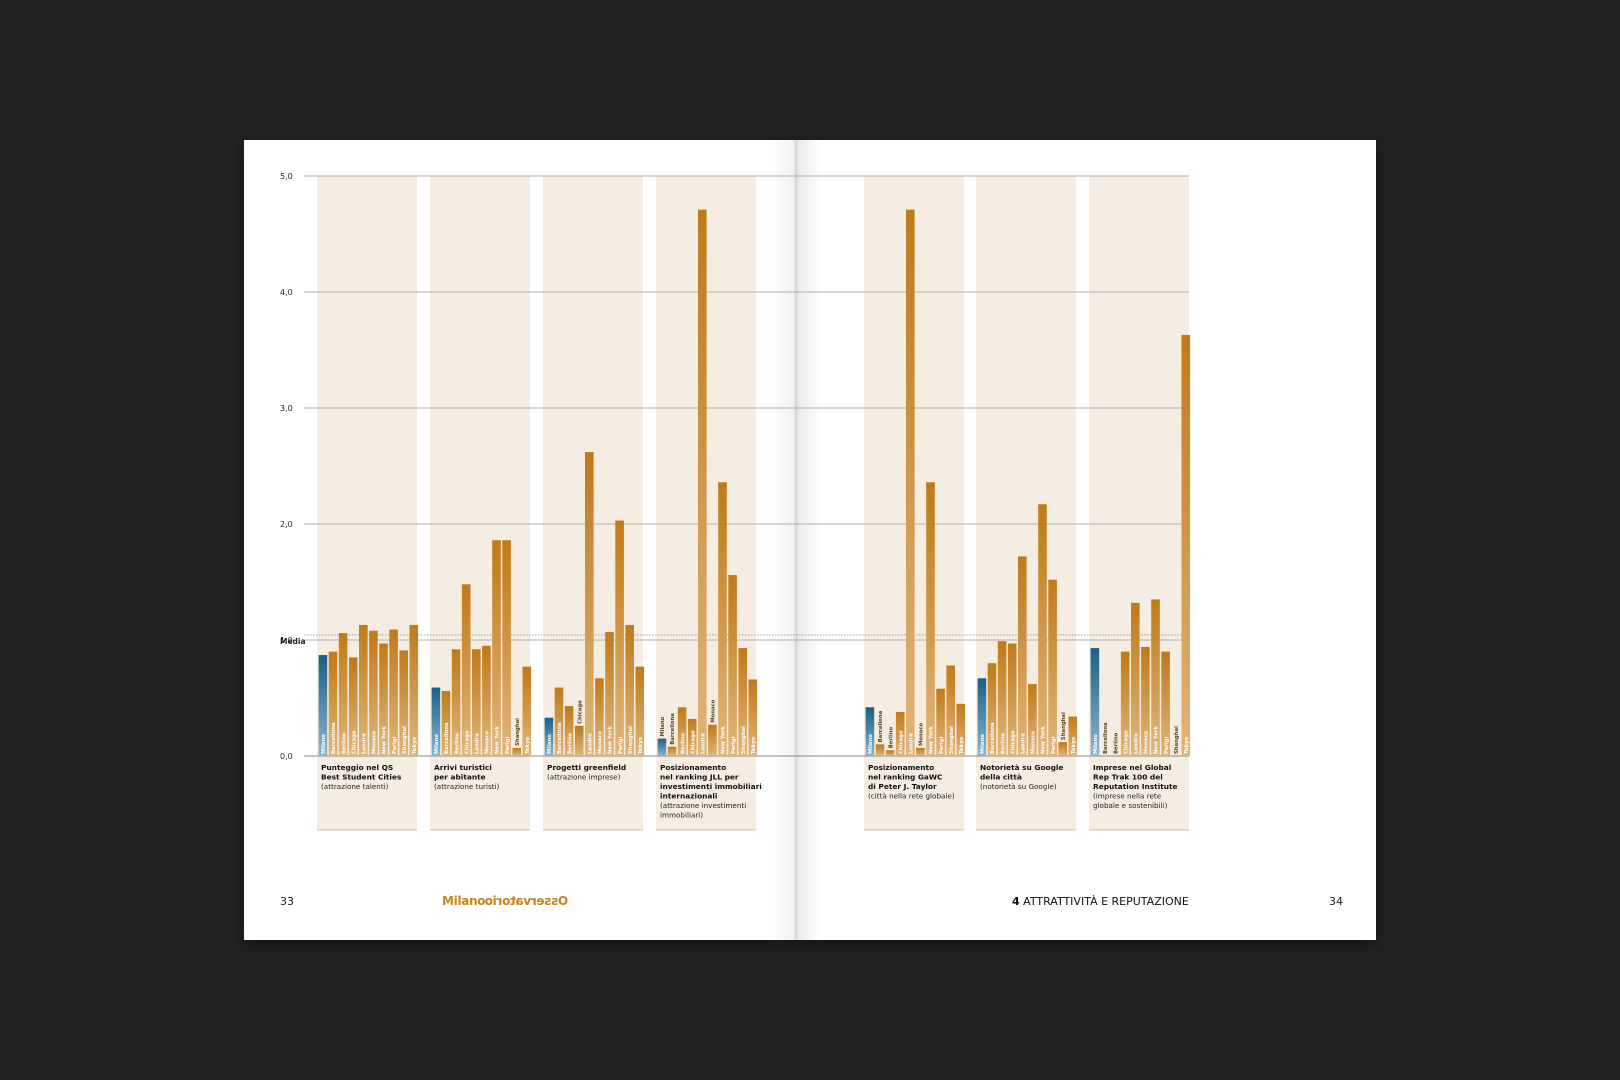 Image resolution: width=1620 pixels, height=1080 pixels. Describe the element at coordinates (1100, 901) in the screenshot. I see `section-title: 4 ATTRATTIVITÀ E REPUTAZIONE` at that location.